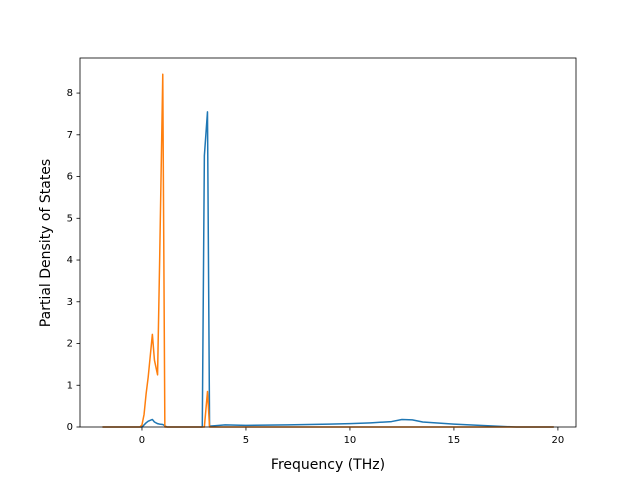 The width and height of the screenshot is (640, 480). What do you see at coordinates (70, 218) in the screenshot?
I see `y-tick-label: 5` at bounding box center [70, 218].